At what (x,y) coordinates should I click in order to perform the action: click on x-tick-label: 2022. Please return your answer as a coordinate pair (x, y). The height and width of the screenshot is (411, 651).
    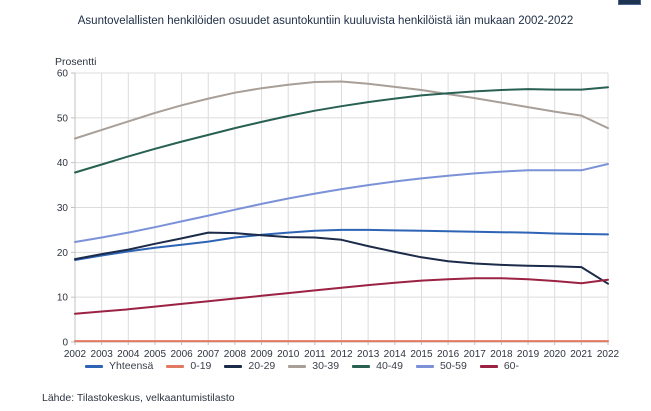
    Looking at the image, I should click on (608, 354).